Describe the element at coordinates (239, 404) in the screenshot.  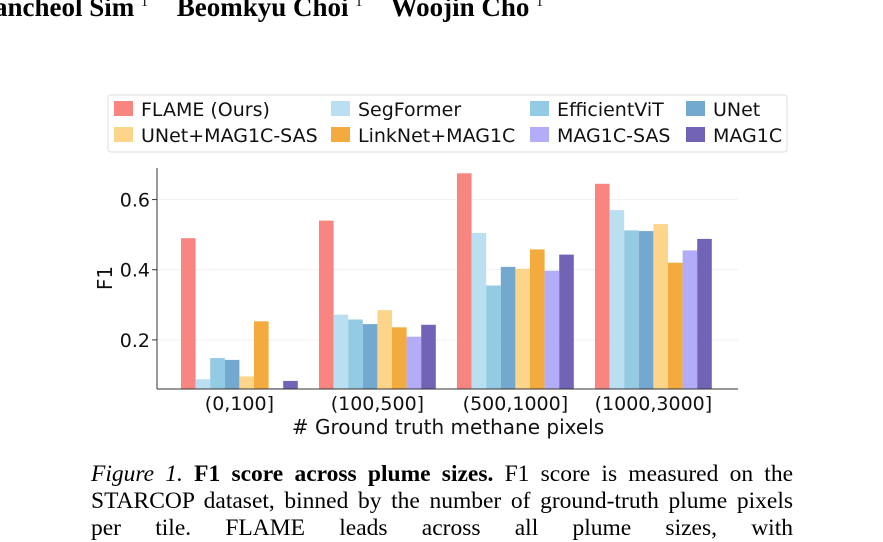
I see `x-tick-label-0: (0,100]` at that location.